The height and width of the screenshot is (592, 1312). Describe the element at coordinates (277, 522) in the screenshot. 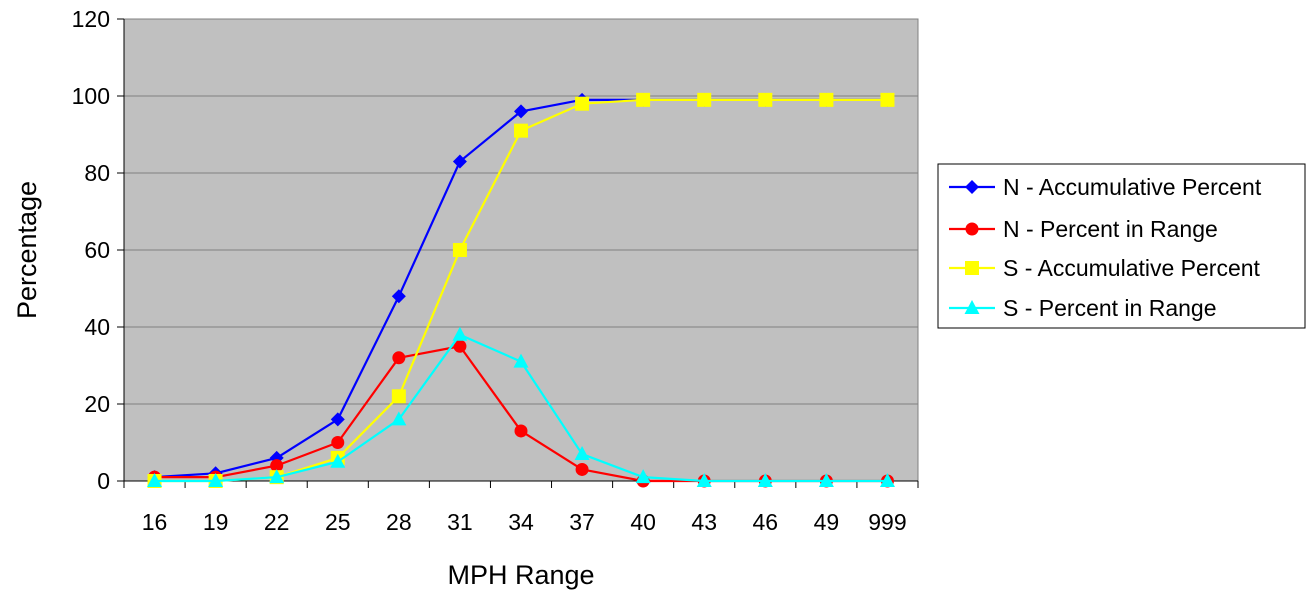

I see `x-tick-label: 22` at that location.